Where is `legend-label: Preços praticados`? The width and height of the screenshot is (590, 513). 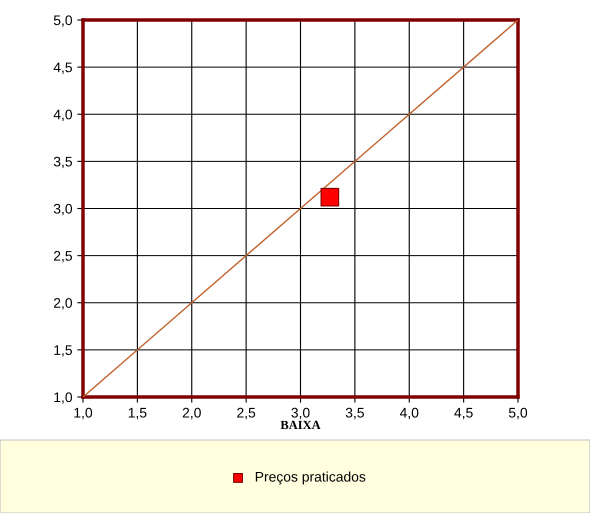 legend-label: Preços praticados is located at coordinates (311, 478).